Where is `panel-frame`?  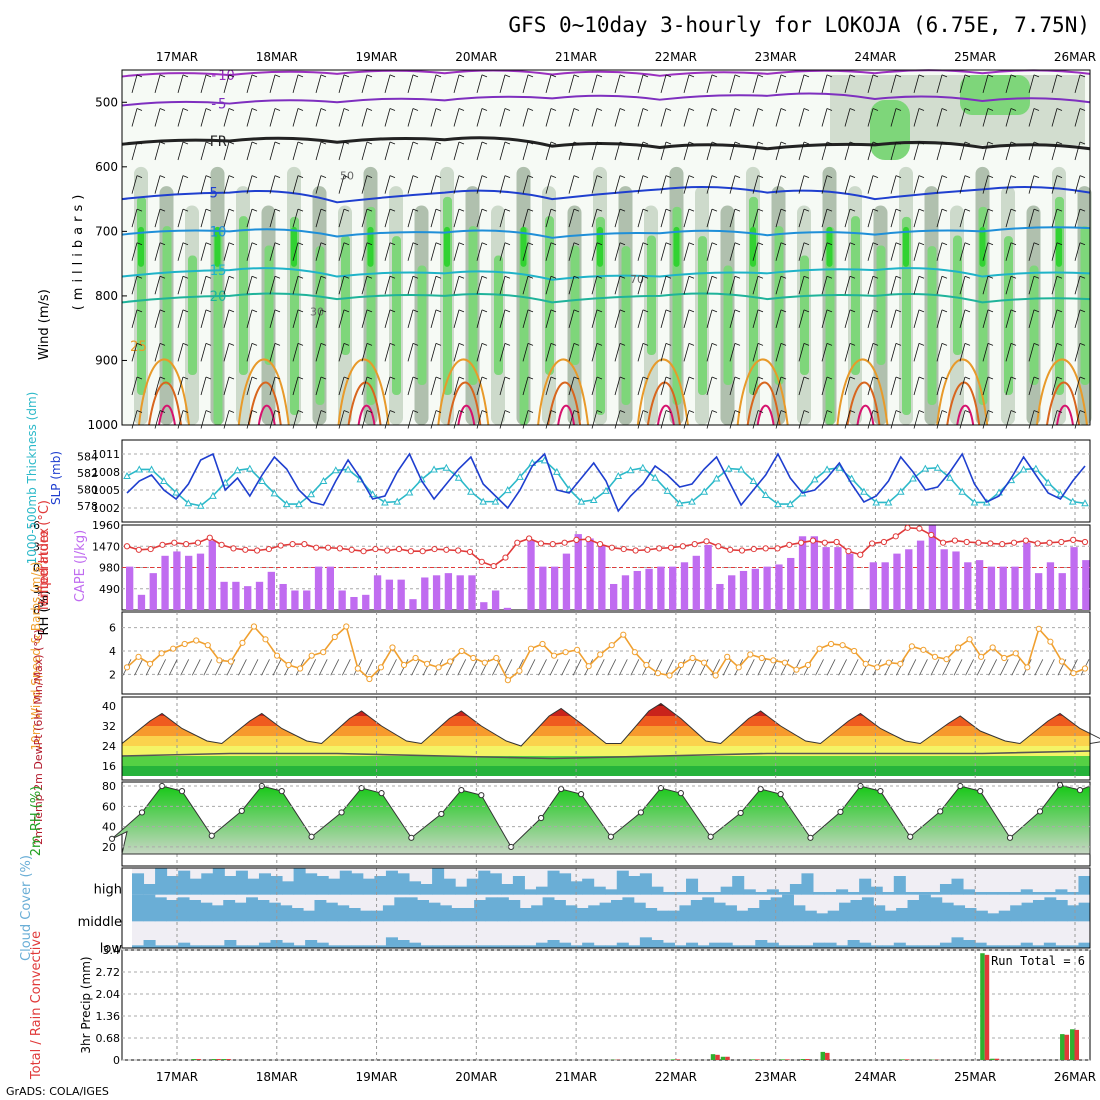
panel-frame is located at coordinates (606, 481).